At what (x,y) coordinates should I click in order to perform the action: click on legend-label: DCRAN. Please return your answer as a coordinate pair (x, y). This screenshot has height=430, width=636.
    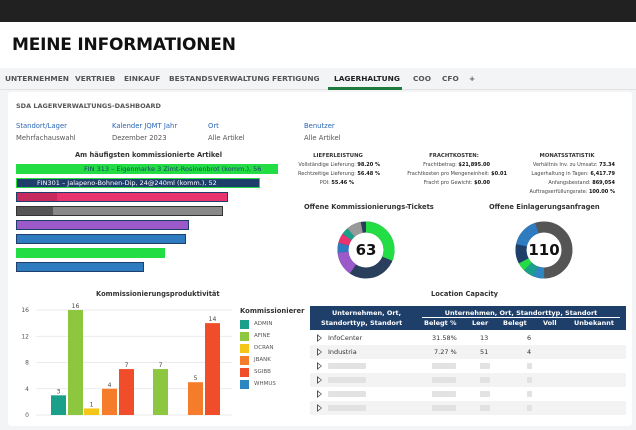
    Looking at the image, I should click on (264, 348).